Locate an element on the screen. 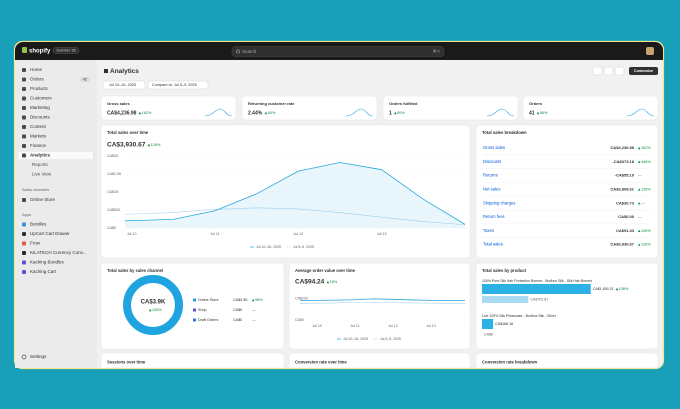 The image size is (680, 409). row-label: Return fees is located at coordinates (494, 216).